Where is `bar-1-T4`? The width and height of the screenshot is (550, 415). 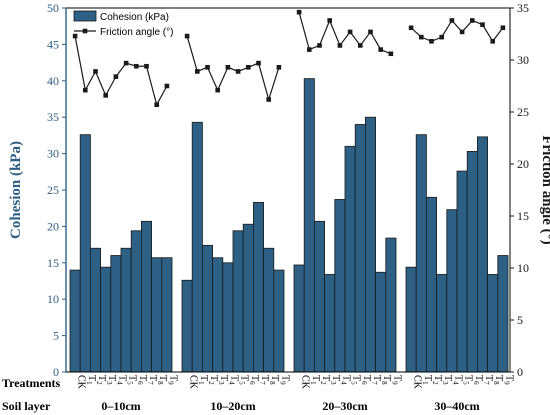
bar-1-T4 is located at coordinates (228, 317).